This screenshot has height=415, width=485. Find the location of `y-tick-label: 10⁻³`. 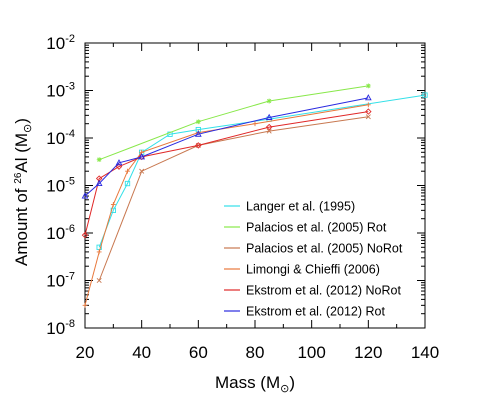

y-tick-label: 10⁻³ is located at coordinates (60, 91).